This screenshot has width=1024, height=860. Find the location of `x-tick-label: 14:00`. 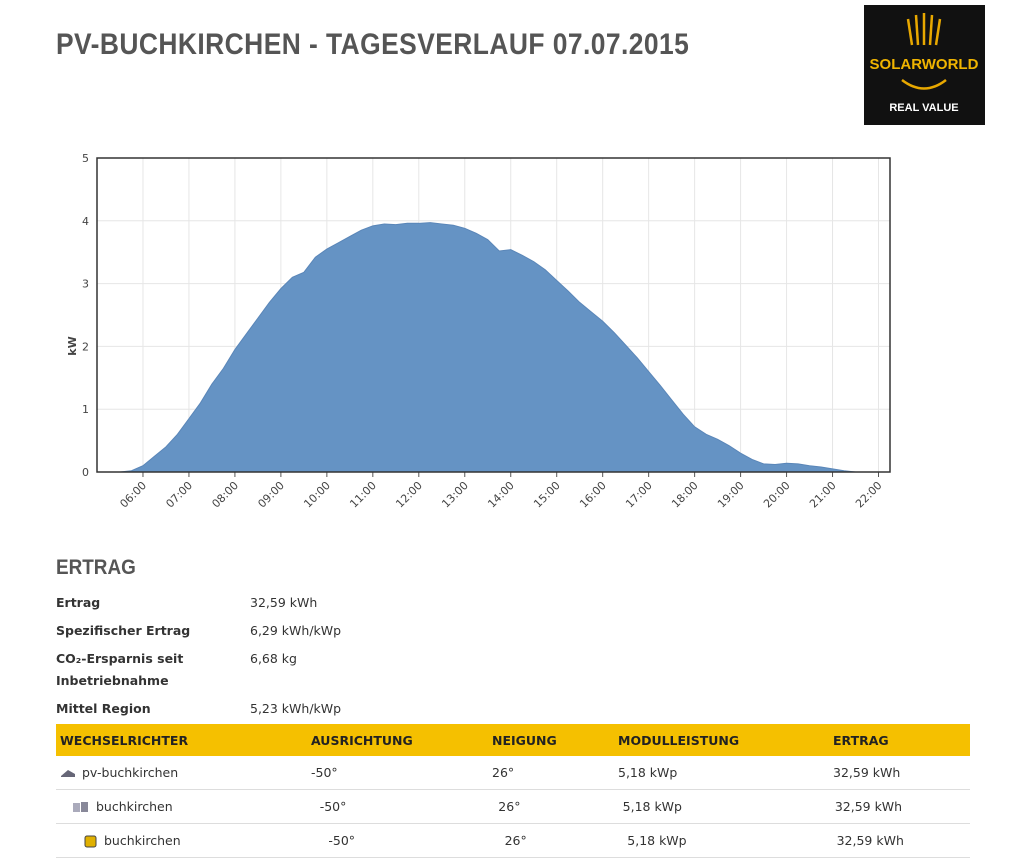

x-tick-label: 14:00 is located at coordinates (501, 495).